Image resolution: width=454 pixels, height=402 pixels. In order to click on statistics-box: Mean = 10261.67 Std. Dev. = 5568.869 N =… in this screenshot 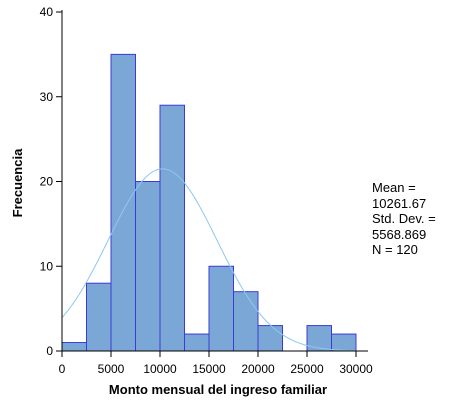, I will do `click(404, 219)`.